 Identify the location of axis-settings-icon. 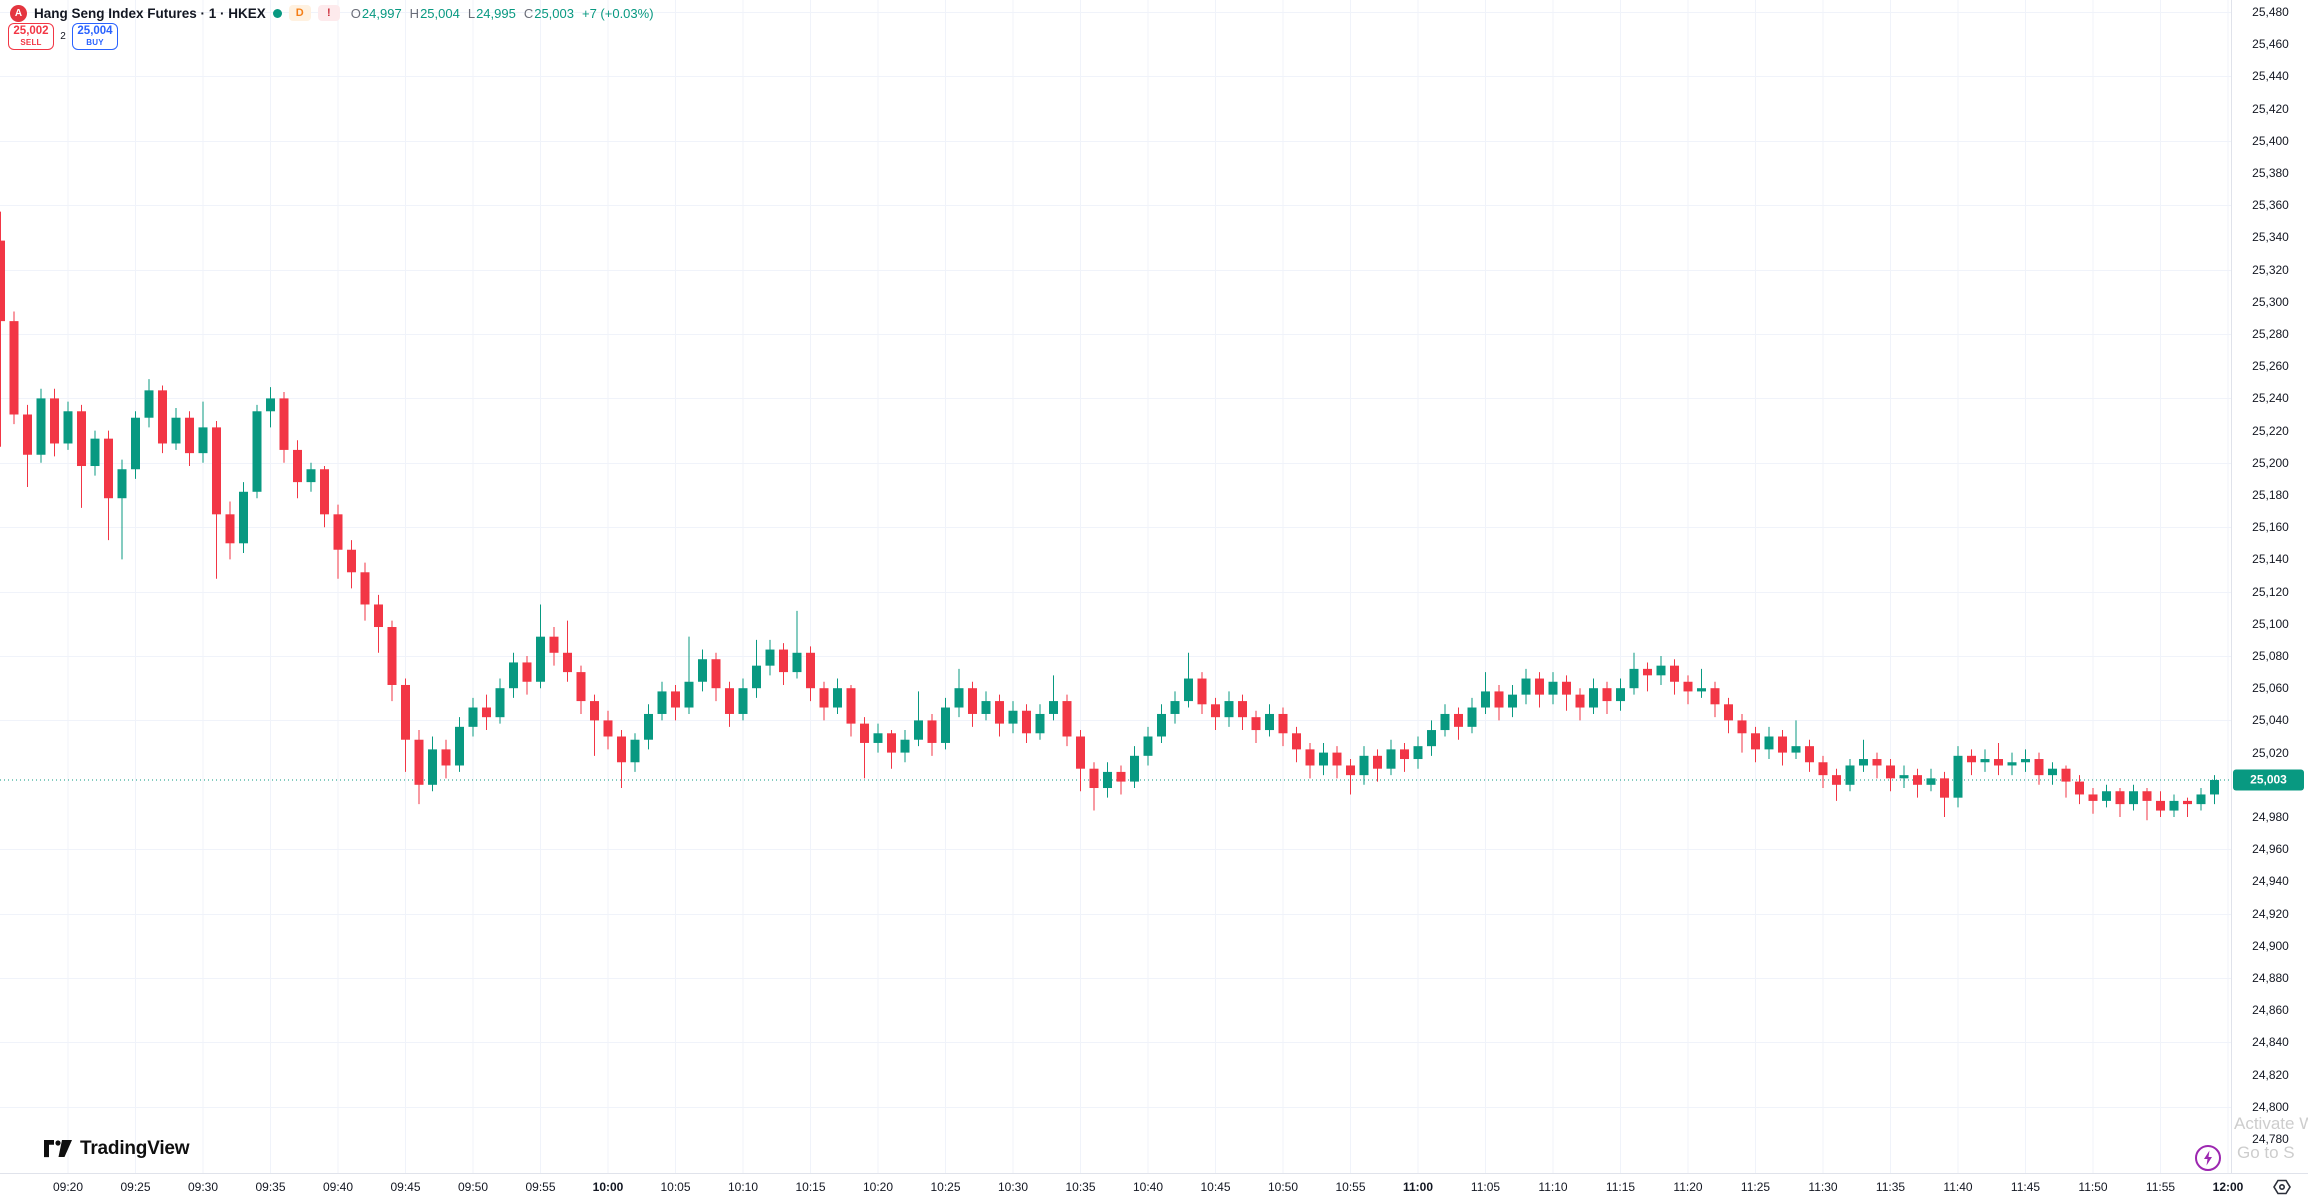
(2282, 1187).